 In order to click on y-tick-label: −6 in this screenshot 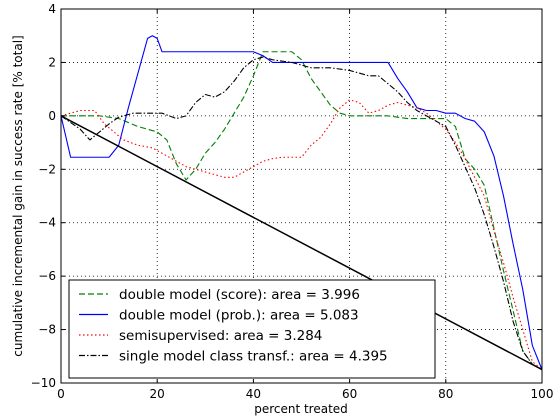, I will do `click(47, 276)`.